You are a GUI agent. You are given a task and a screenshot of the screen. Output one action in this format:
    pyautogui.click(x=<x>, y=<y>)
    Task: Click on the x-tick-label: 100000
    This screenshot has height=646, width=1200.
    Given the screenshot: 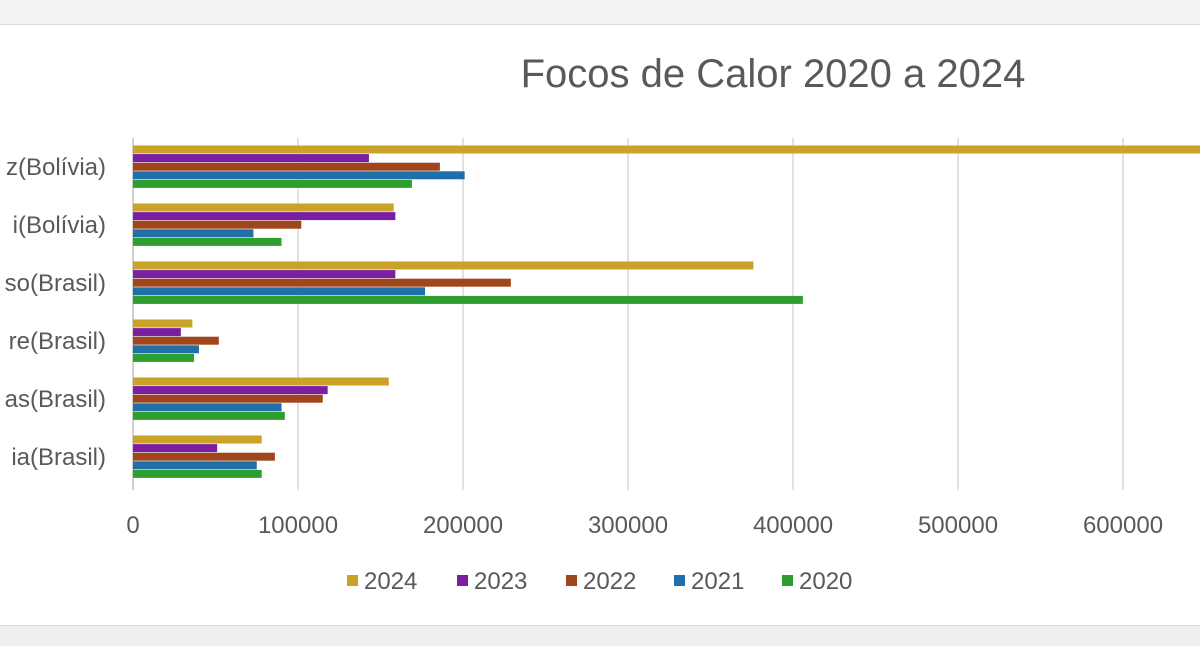 What is the action you would take?
    pyautogui.click(x=298, y=525)
    